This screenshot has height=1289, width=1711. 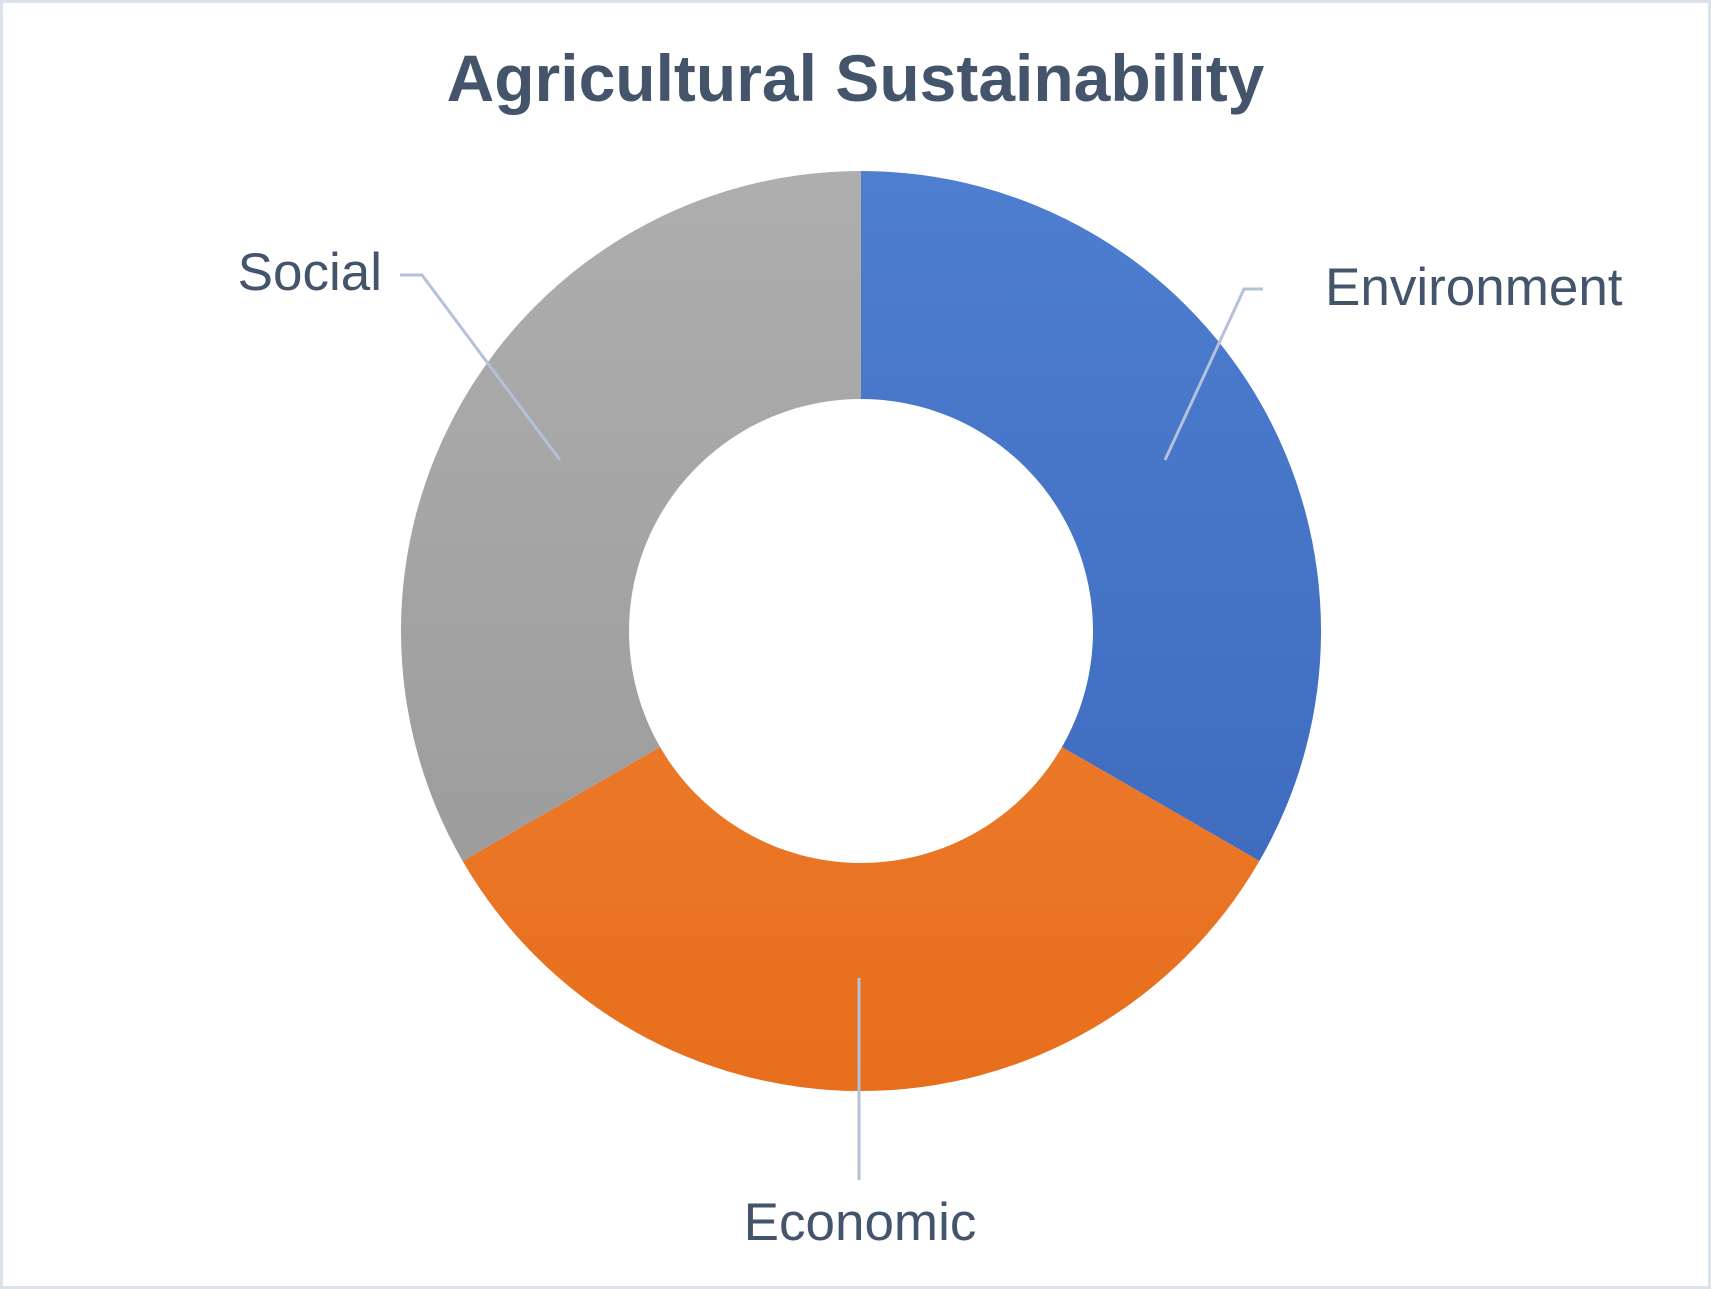 I want to click on donut-slice-social, so click(x=630, y=515).